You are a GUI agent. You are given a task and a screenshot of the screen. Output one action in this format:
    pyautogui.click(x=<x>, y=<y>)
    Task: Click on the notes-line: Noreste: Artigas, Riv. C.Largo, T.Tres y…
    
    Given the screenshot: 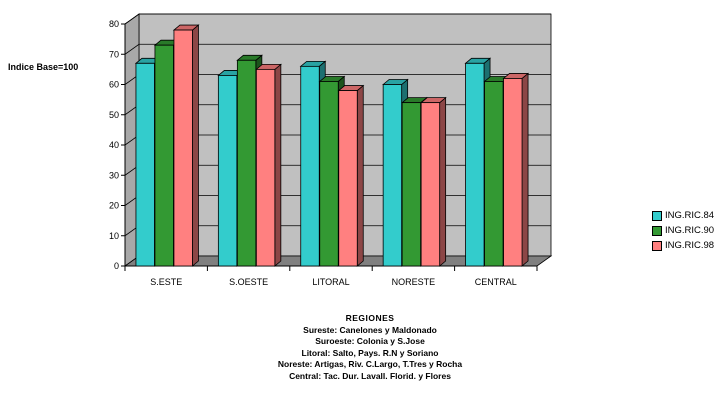 What is the action you would take?
    pyautogui.click(x=370, y=364)
    